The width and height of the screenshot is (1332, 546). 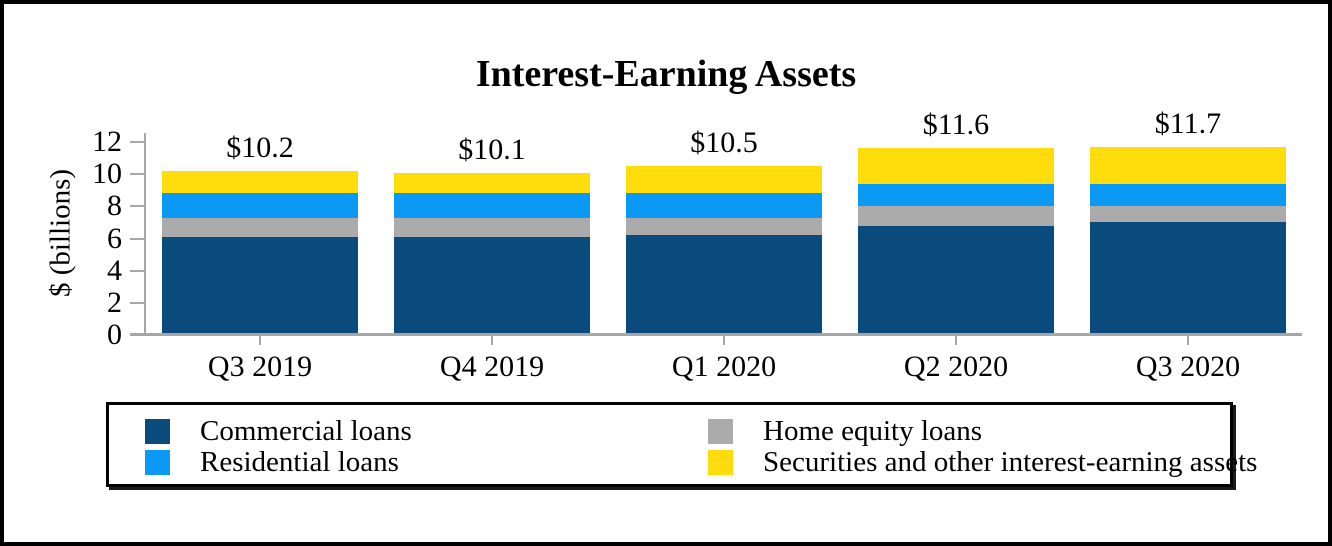 I want to click on legend-swatch-securities, so click(x=720, y=462).